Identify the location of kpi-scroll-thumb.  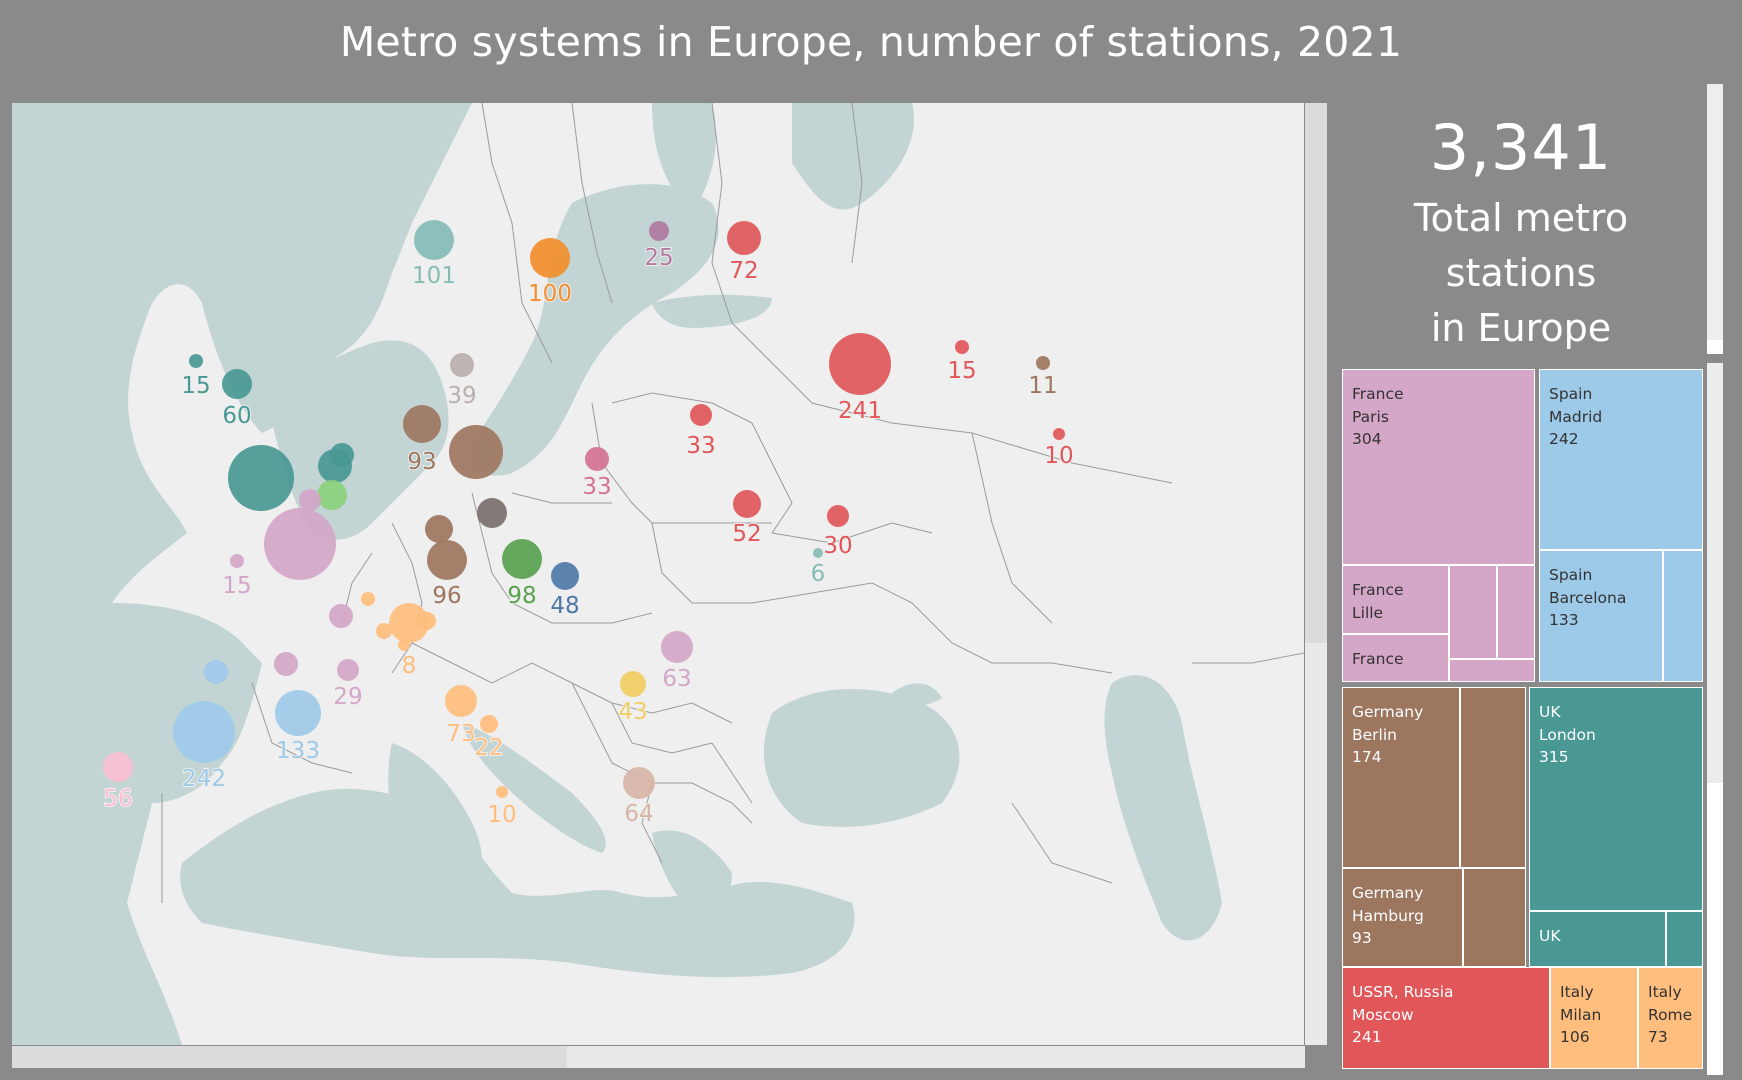
(1715, 212).